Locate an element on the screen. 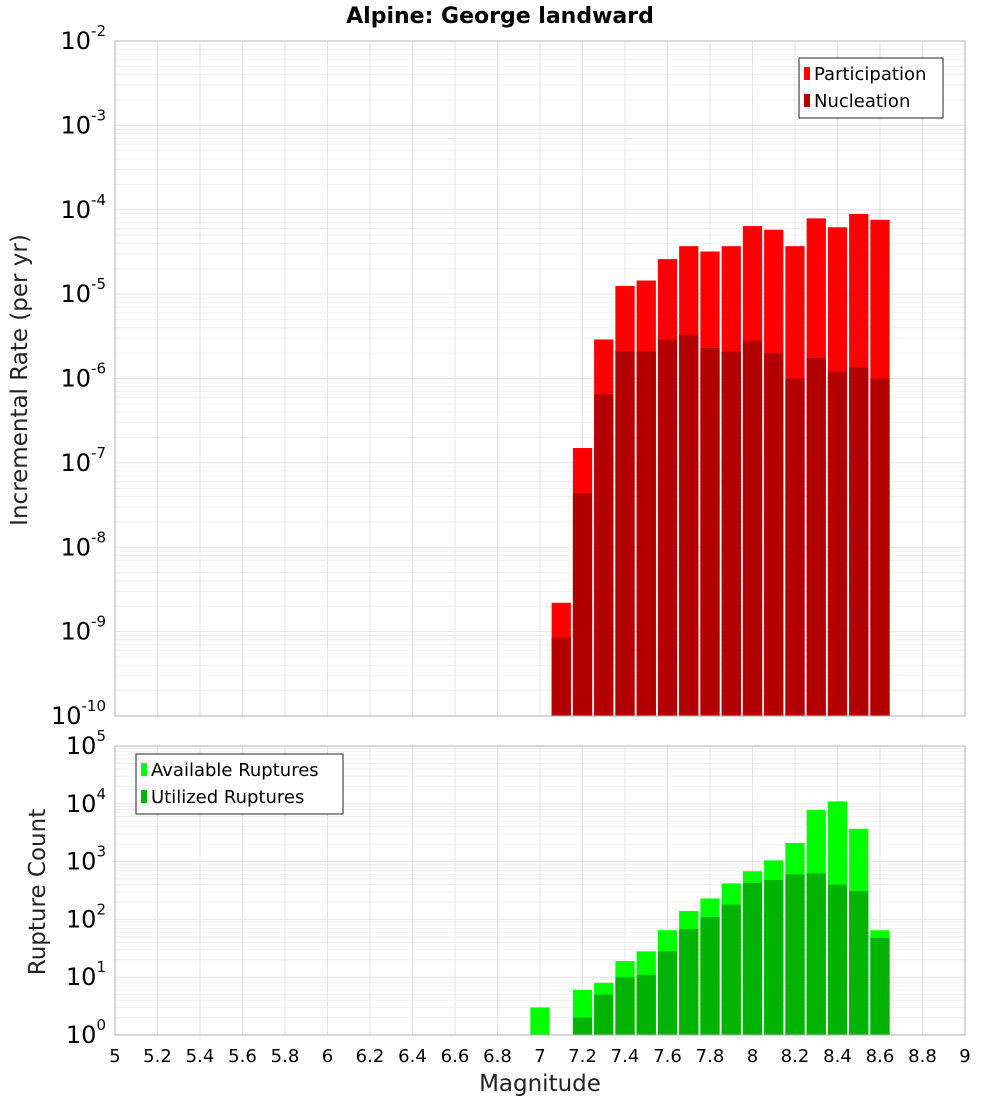  rate-legend: Participation Nucleation is located at coordinates (871, 88).